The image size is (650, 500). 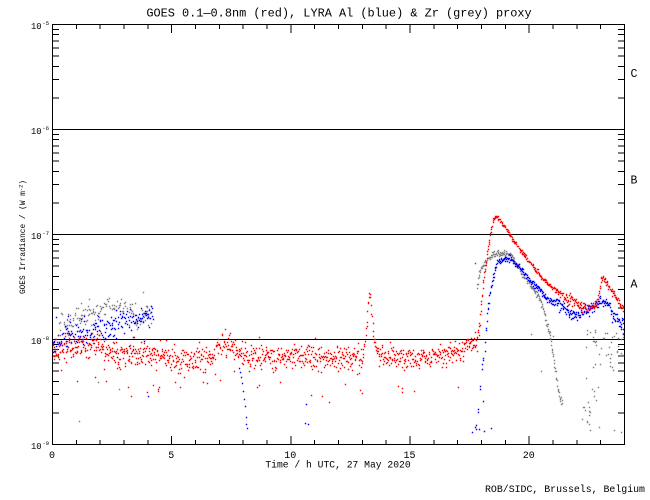 What do you see at coordinates (52, 456) in the screenshot?
I see `svg-text: 0` at bounding box center [52, 456].